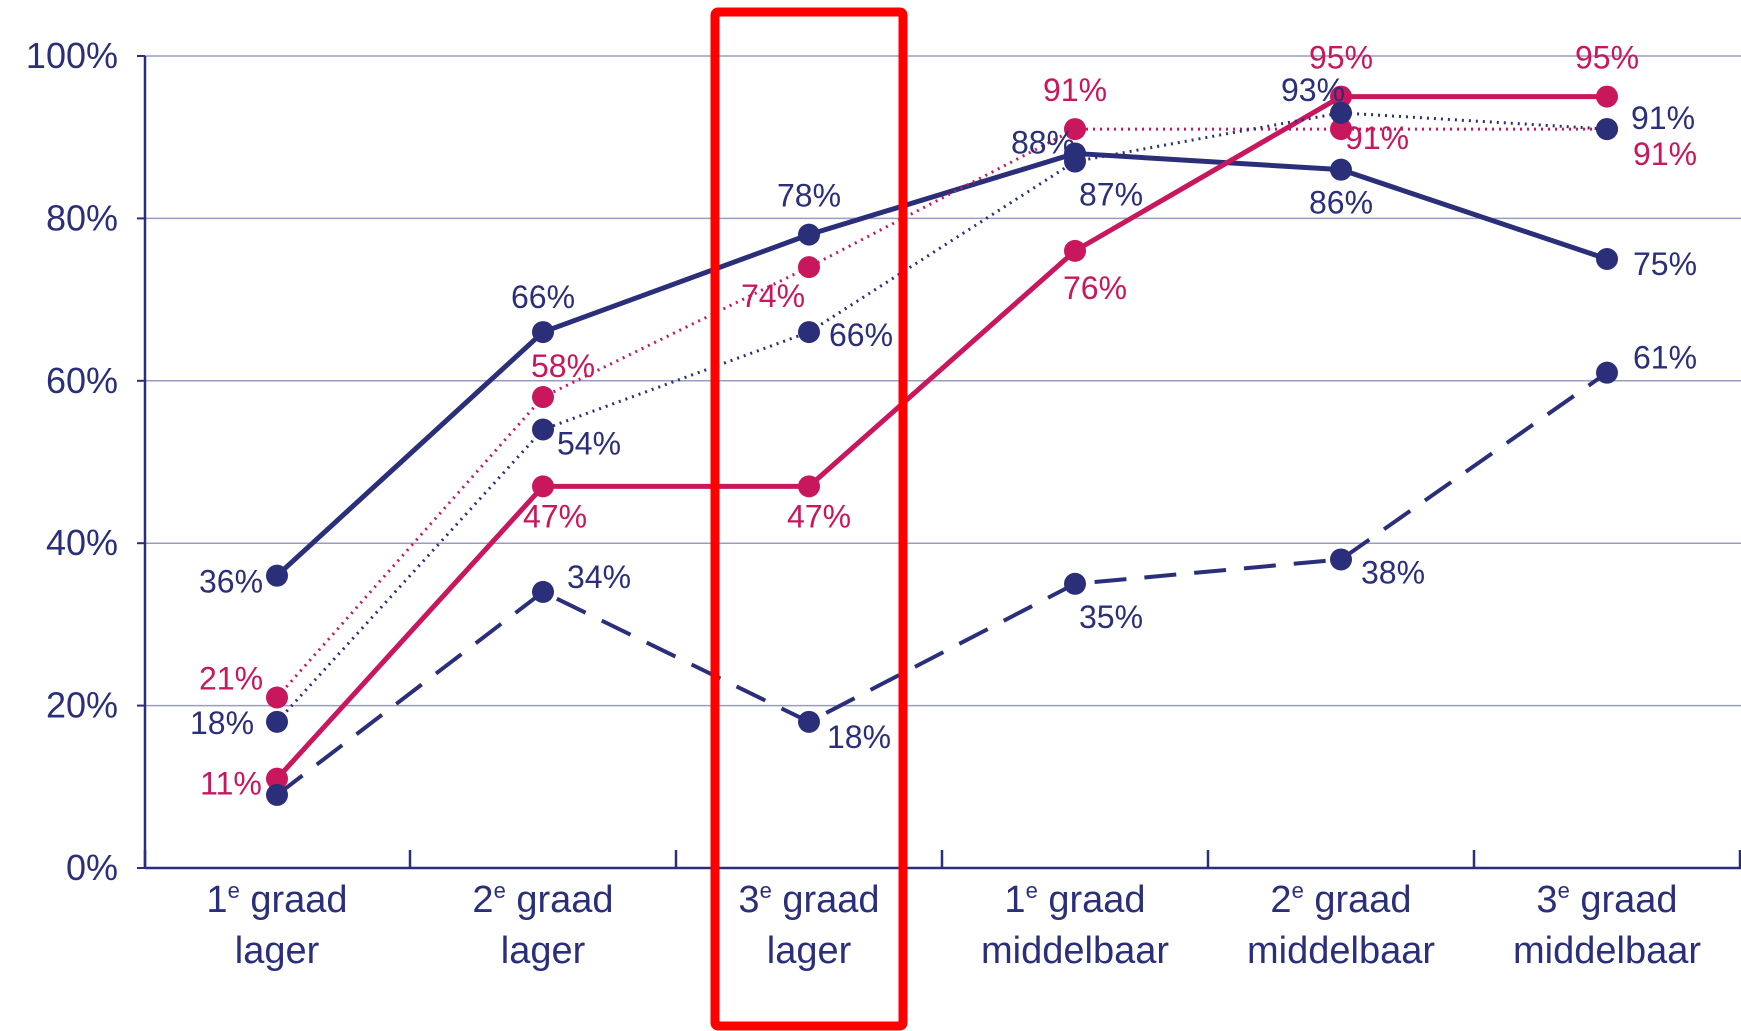 The image size is (1741, 1031). I want to click on y-tick-label: 60%, so click(82, 380).